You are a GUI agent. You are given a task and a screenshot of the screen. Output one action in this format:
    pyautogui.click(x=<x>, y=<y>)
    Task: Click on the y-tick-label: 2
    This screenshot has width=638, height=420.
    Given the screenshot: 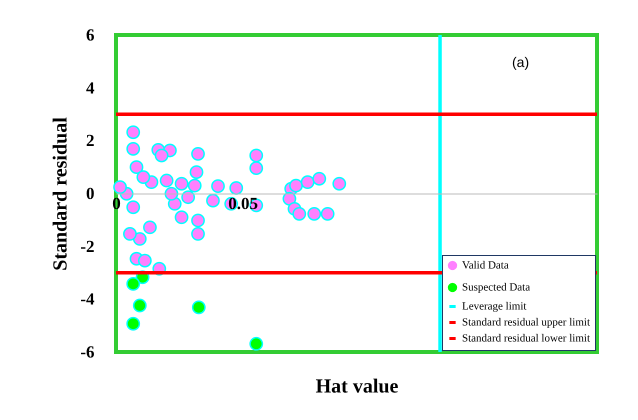 What is the action you would take?
    pyautogui.click(x=90, y=140)
    